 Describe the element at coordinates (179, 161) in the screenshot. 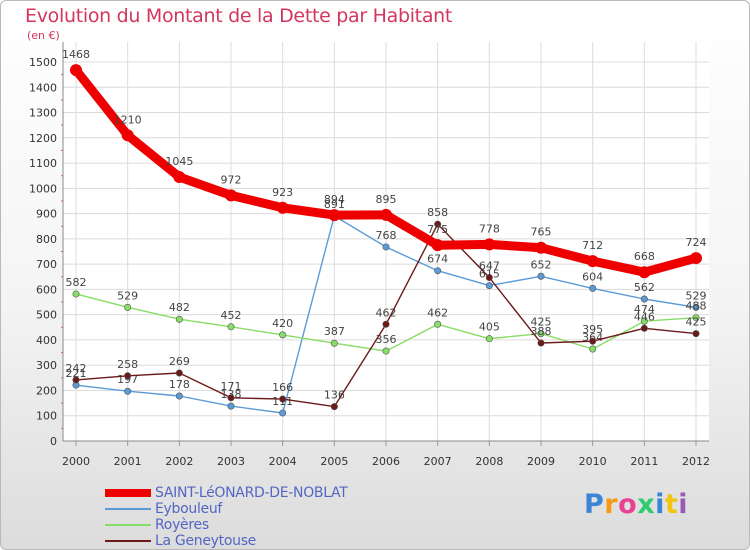

I see `series-0-label-2: 1045` at that location.